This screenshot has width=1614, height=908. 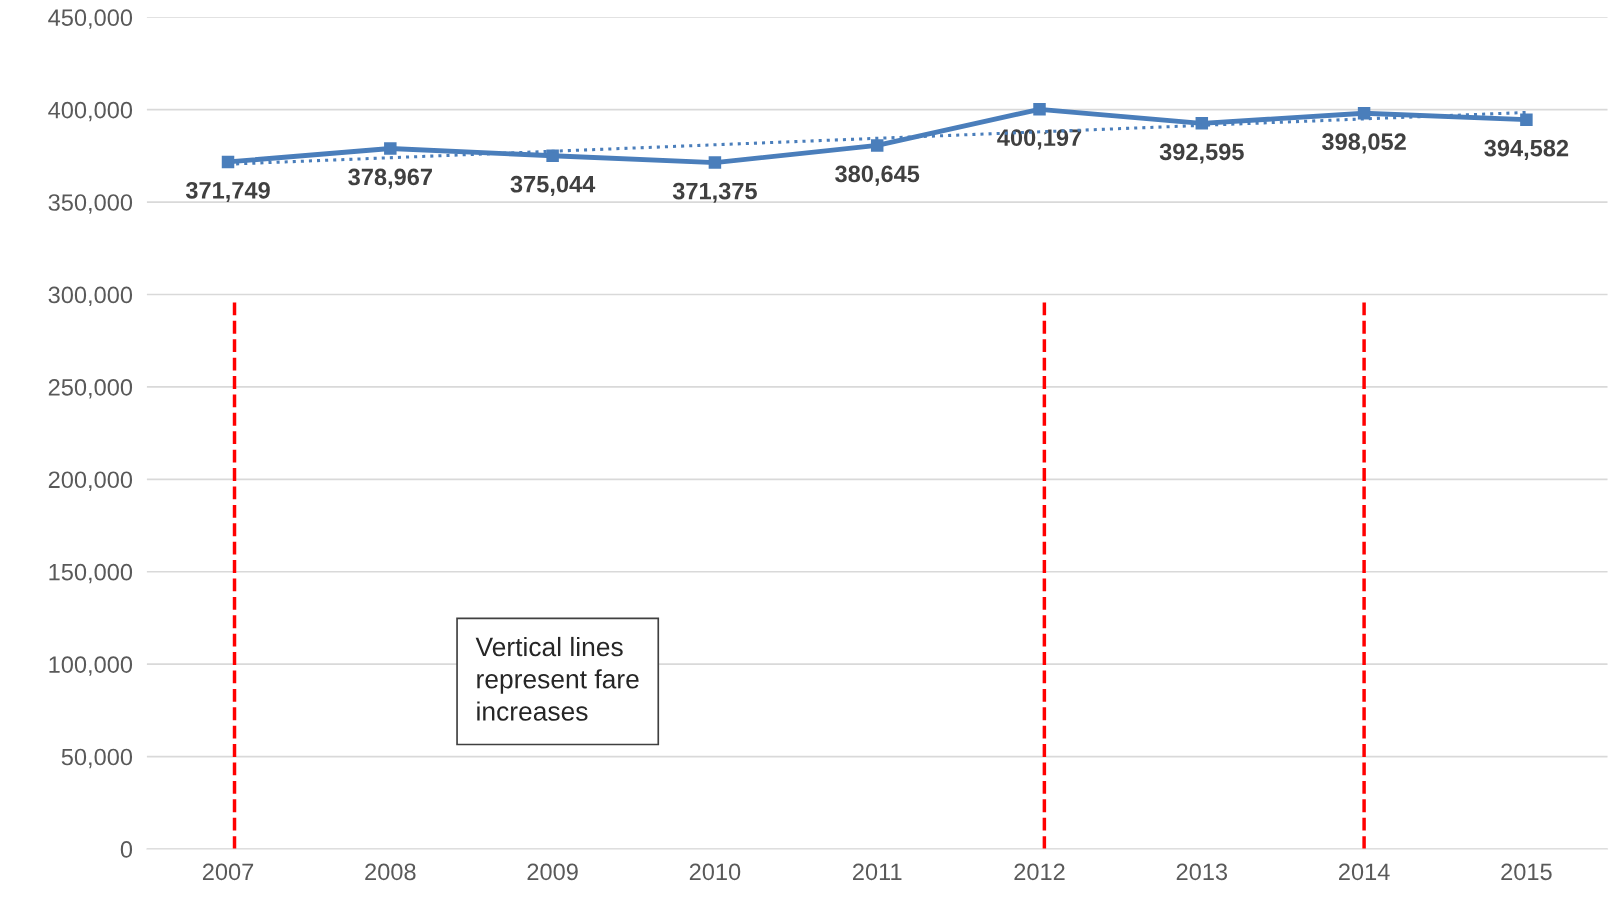 What do you see at coordinates (1526, 872) in the screenshot?
I see `x-tick-label: 2015` at bounding box center [1526, 872].